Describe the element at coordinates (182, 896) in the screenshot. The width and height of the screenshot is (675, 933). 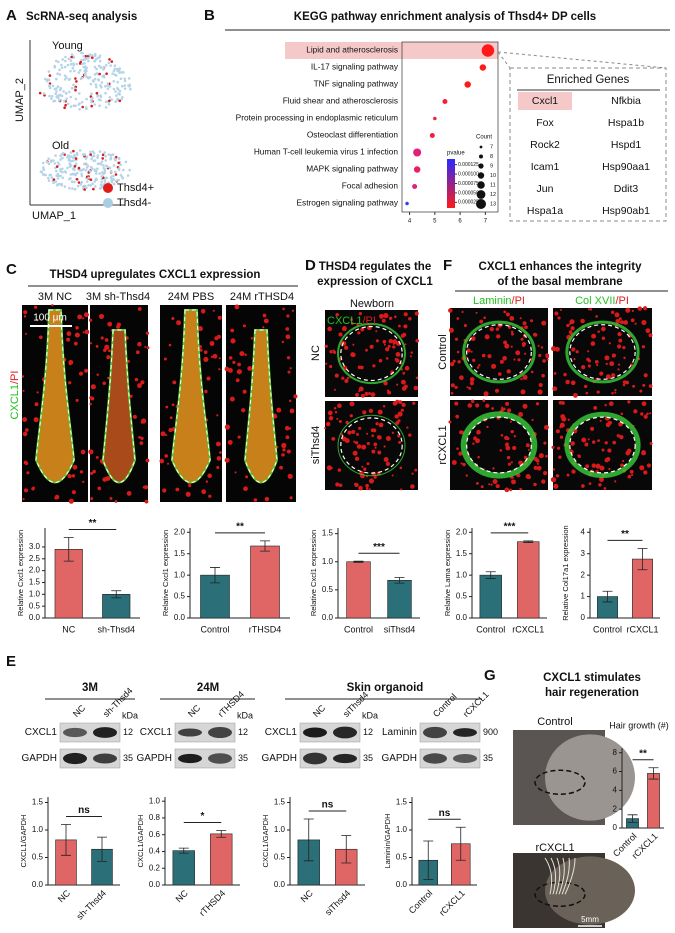
I see `x-tick-label: NC` at that location.